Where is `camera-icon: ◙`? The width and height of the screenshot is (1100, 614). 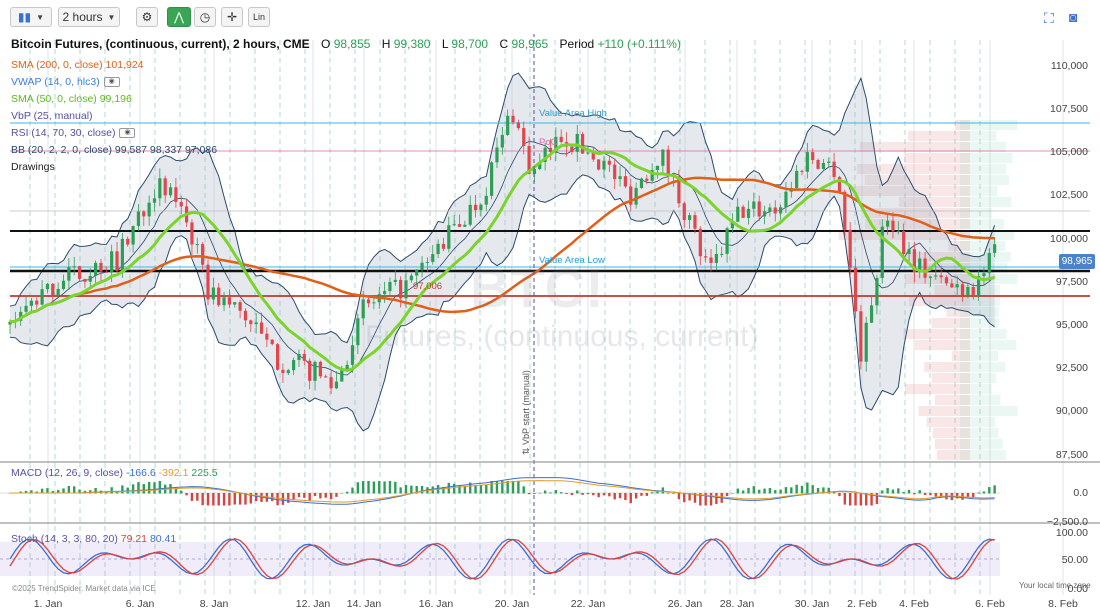 camera-icon: ◙ is located at coordinates (1073, 17).